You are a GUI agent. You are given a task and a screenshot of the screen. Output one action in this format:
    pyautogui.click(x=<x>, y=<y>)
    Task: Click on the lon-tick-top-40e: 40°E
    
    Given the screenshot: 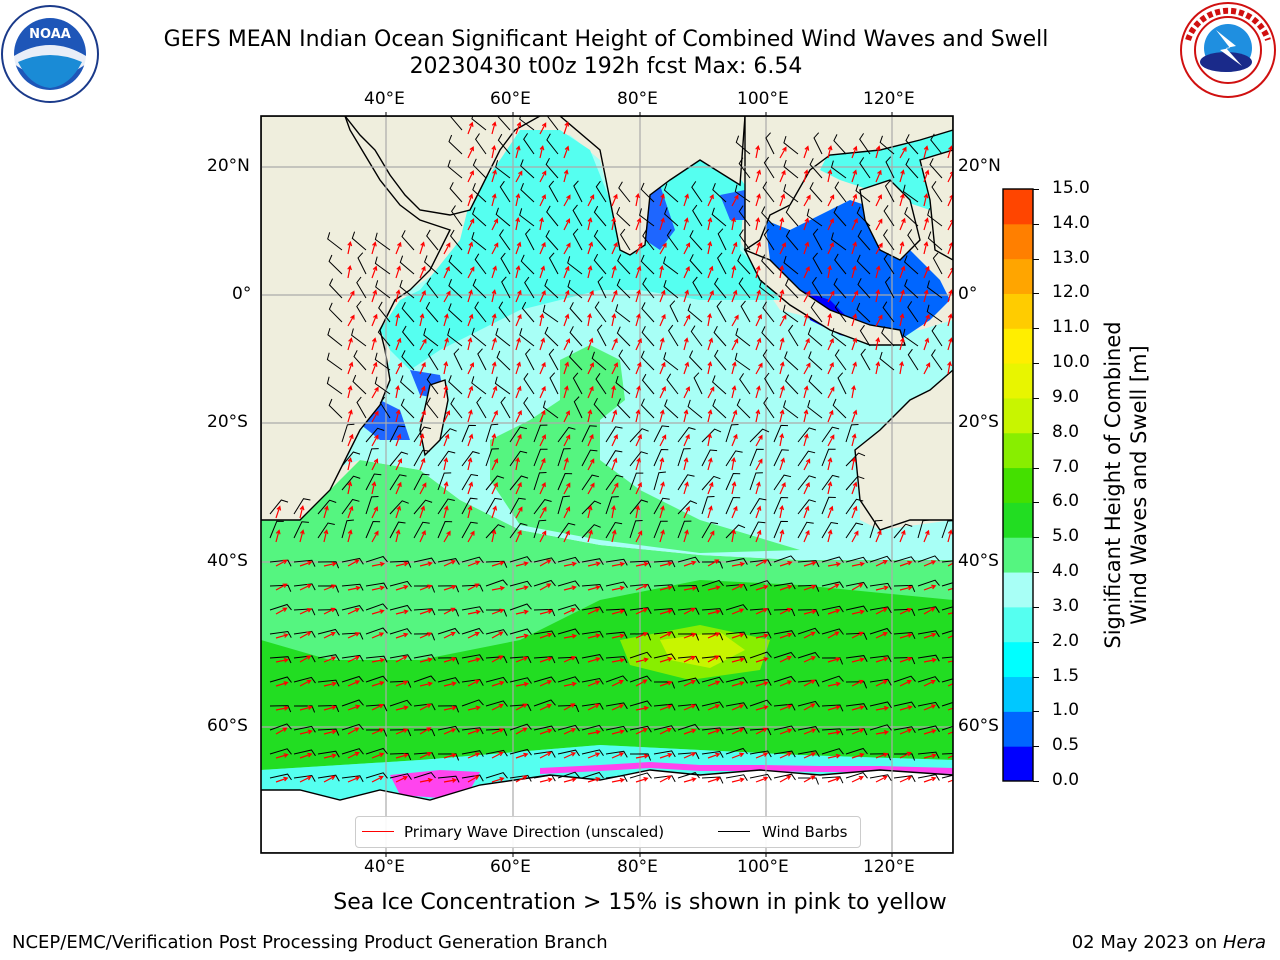 What is the action you would take?
    pyautogui.click(x=384, y=99)
    